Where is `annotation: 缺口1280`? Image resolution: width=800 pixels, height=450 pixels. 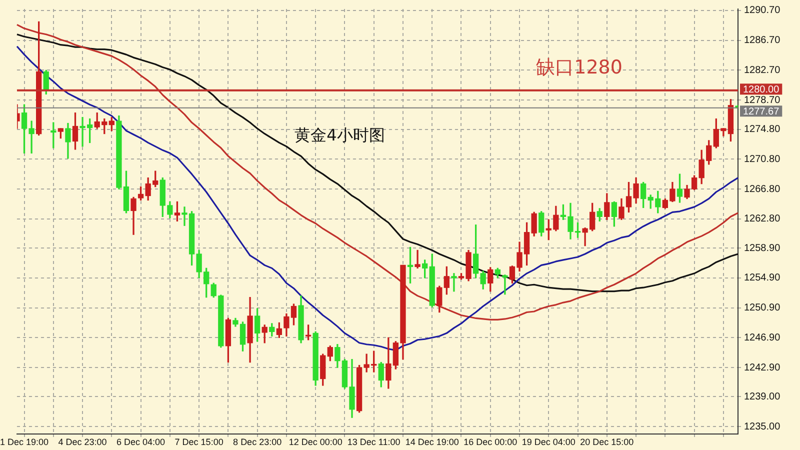 annotation: 缺口1280 is located at coordinates (579, 67).